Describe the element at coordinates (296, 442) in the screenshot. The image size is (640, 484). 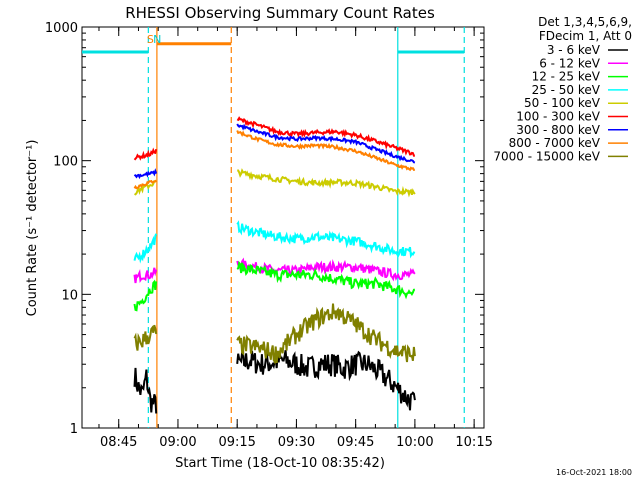
I see `x-tick-label: 09:30` at that location.